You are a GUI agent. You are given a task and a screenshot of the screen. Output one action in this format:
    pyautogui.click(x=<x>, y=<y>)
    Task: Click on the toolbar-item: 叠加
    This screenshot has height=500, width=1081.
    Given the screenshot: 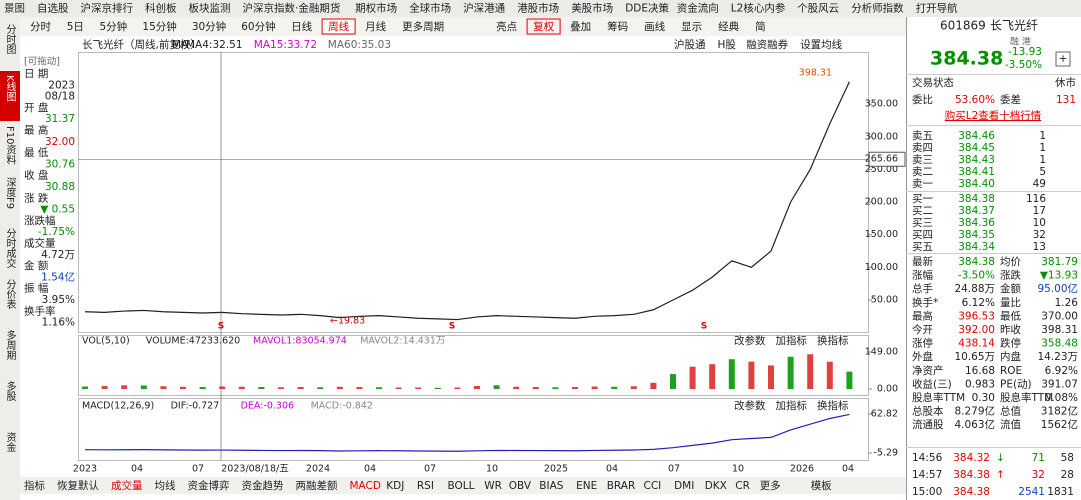 What is the action you would take?
    pyautogui.click(x=580, y=27)
    